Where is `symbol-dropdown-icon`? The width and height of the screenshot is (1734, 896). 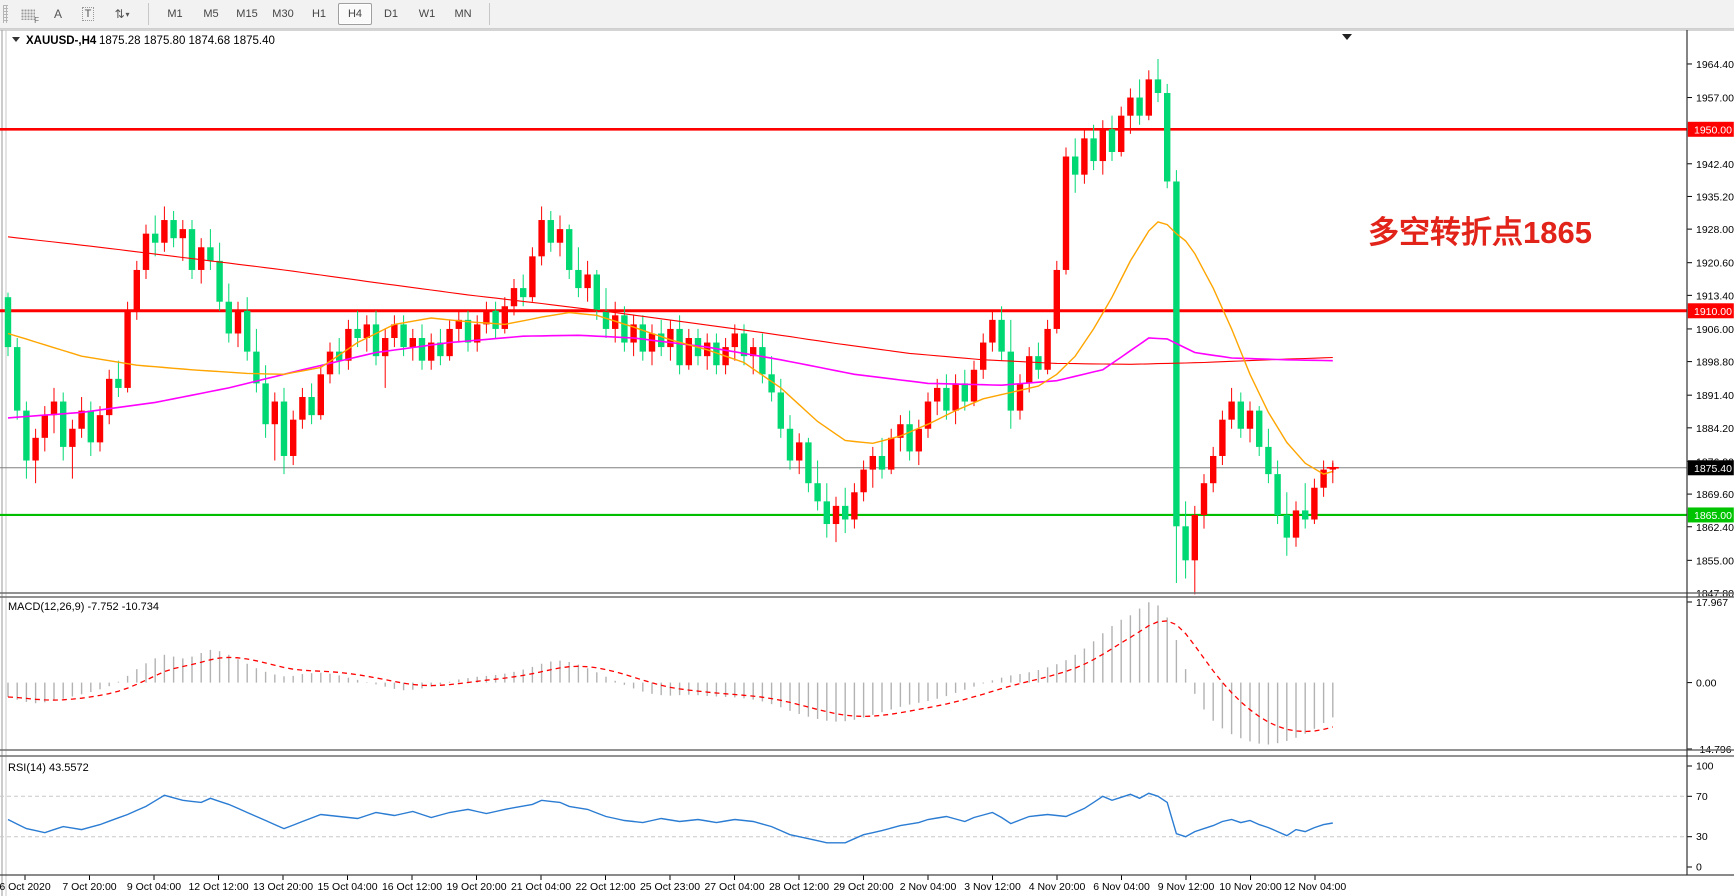 symbol-dropdown-icon is located at coordinates (16, 39).